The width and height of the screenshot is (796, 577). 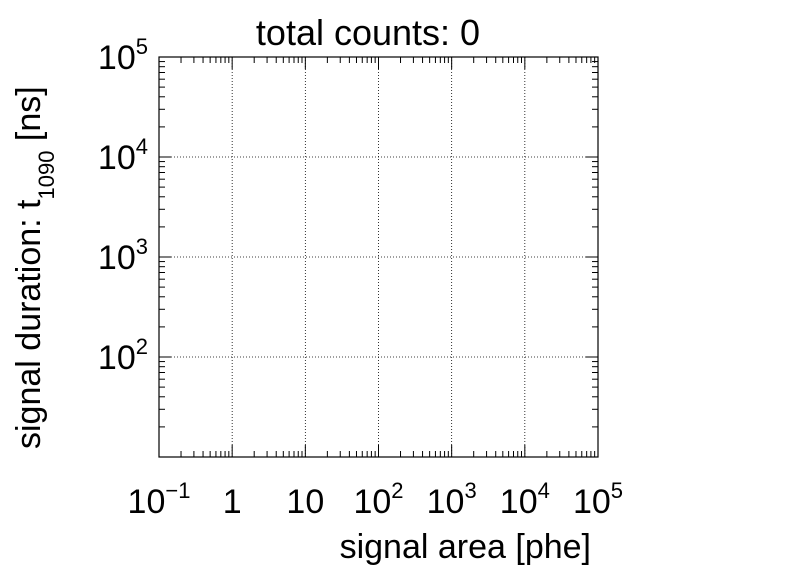 I want to click on x-axis-label: signal area [phe], so click(x=465, y=547).